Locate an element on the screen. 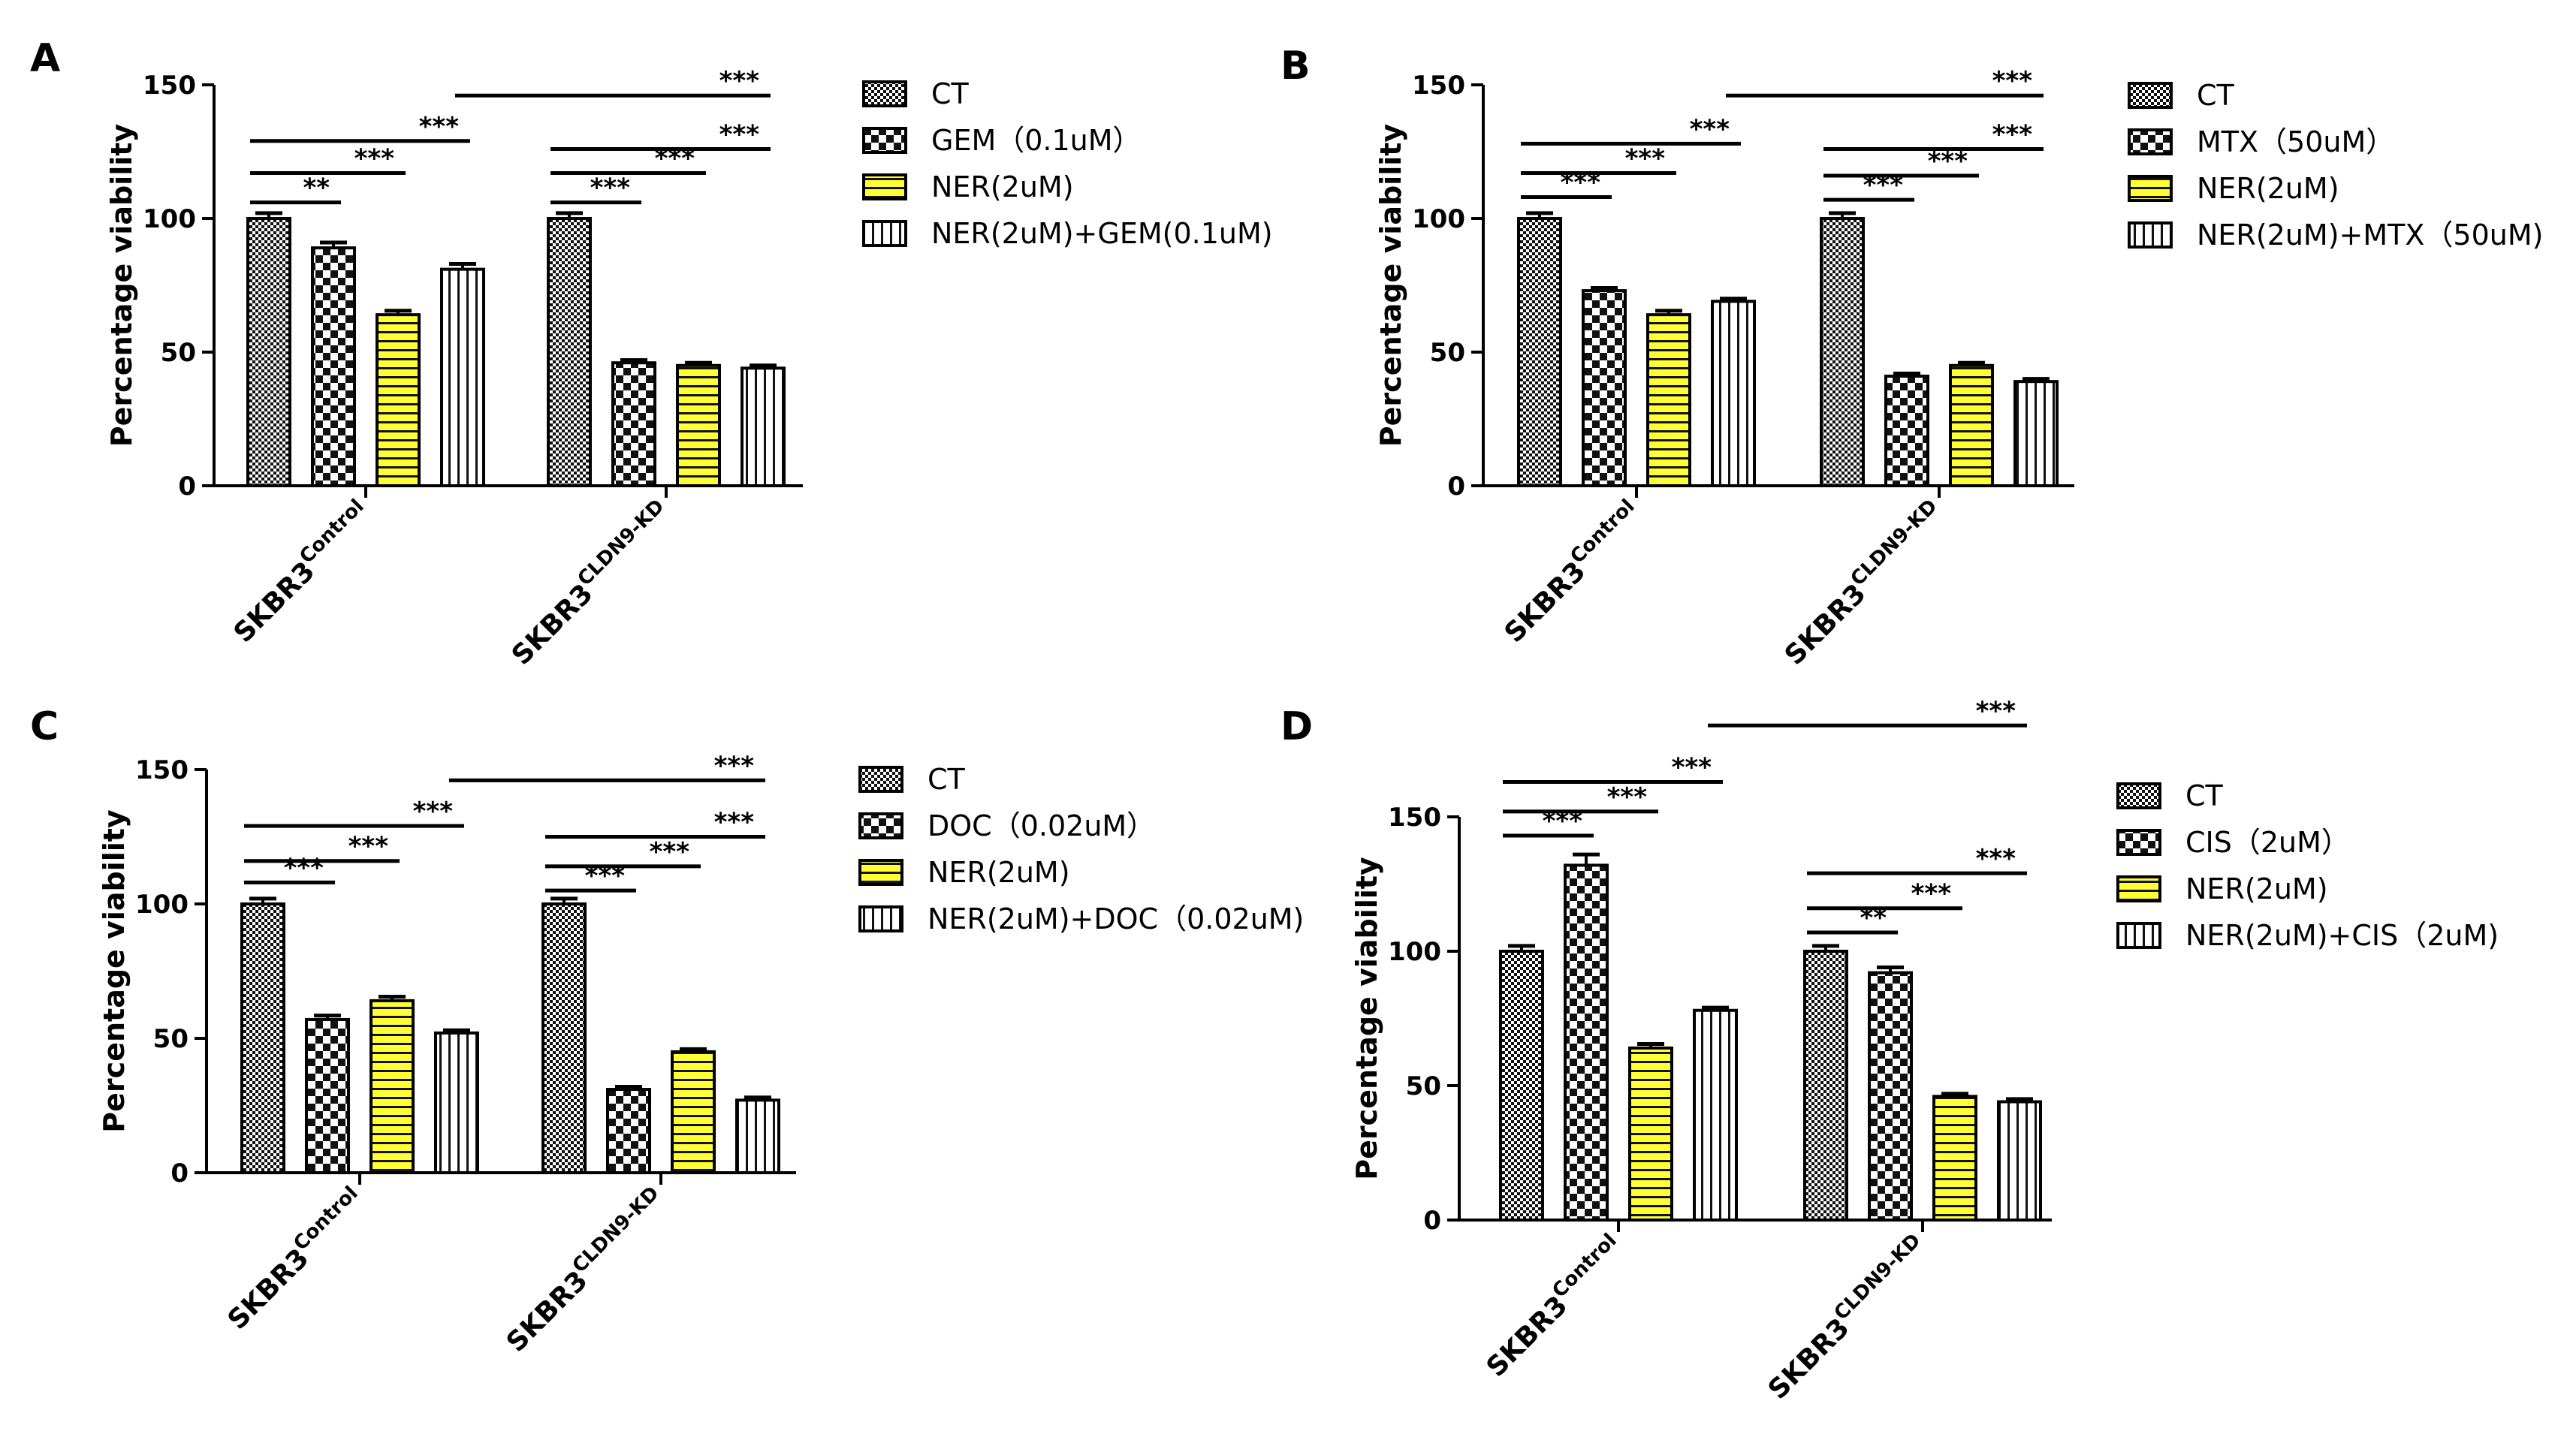 The height and width of the screenshot is (1437, 2576). panel-label: D is located at coordinates (1296, 726).